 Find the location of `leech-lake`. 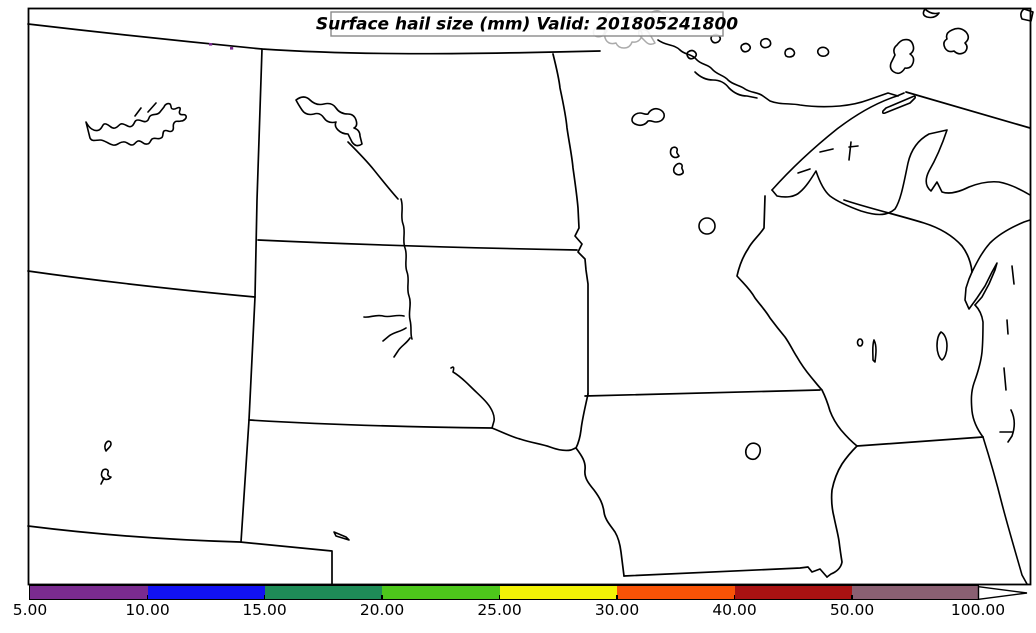

leech-lake is located at coordinates (677, 161).